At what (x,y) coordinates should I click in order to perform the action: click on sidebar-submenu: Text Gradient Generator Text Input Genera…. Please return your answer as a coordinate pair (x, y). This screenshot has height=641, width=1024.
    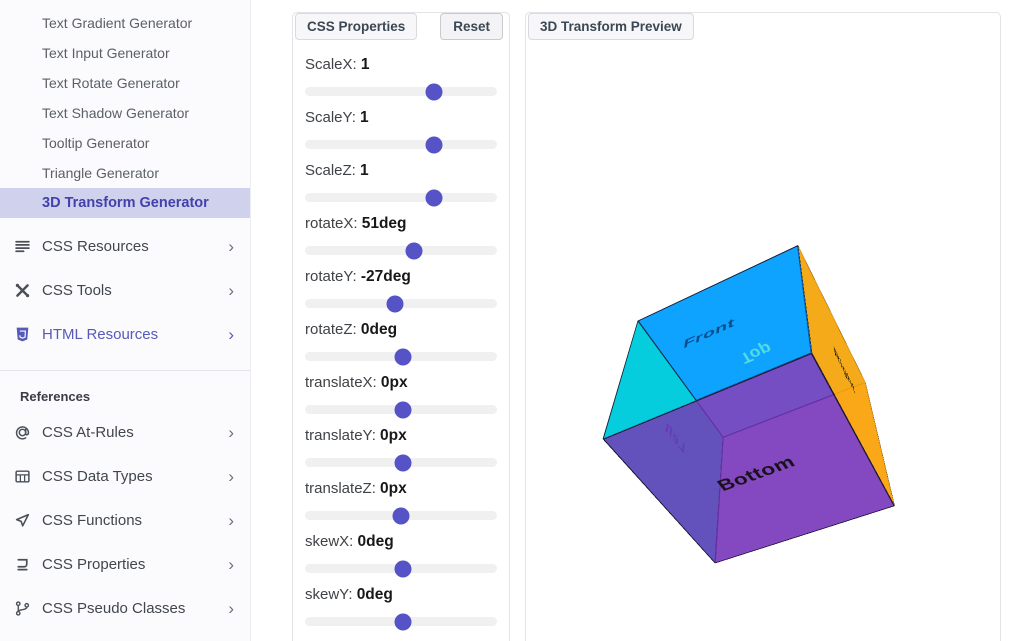
    Looking at the image, I should click on (125, 94).